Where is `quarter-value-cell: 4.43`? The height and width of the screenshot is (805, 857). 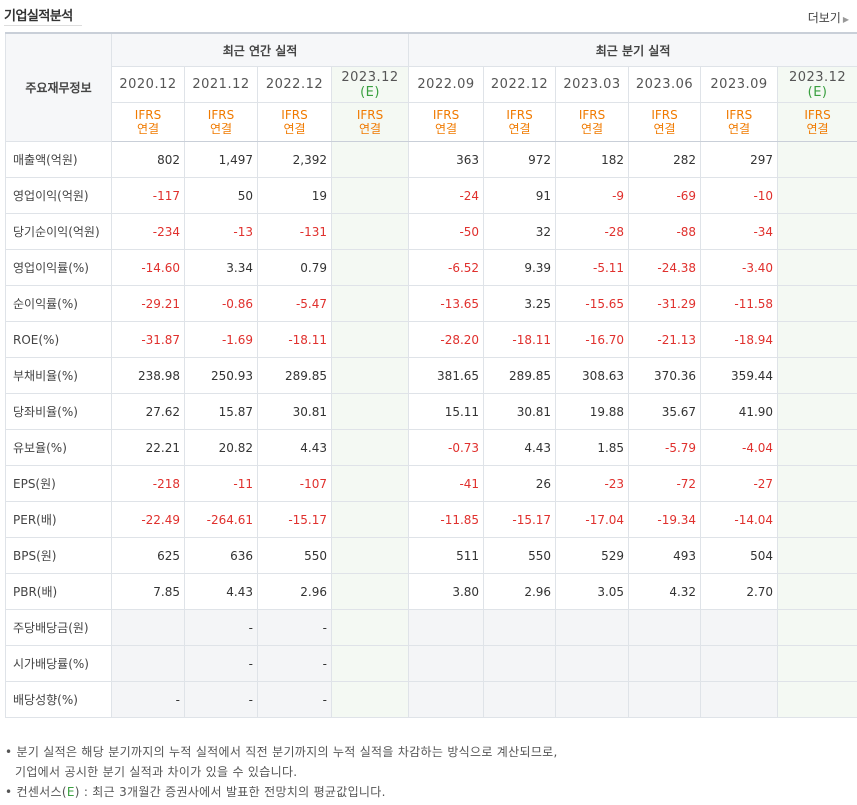 quarter-value-cell: 4.43 is located at coordinates (520, 447).